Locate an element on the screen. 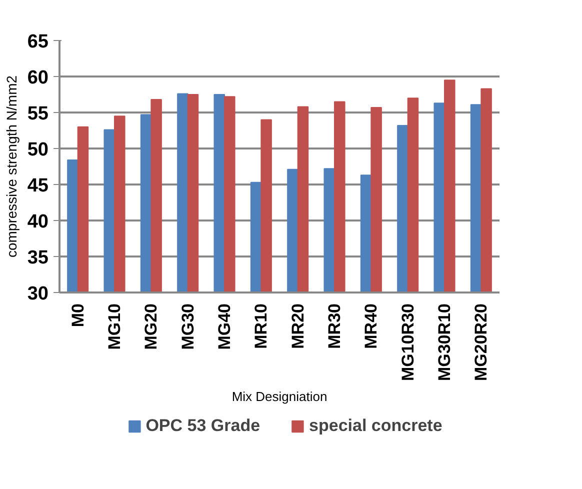 The image size is (582, 489). legend-label: OPC 53 Grade is located at coordinates (203, 426).